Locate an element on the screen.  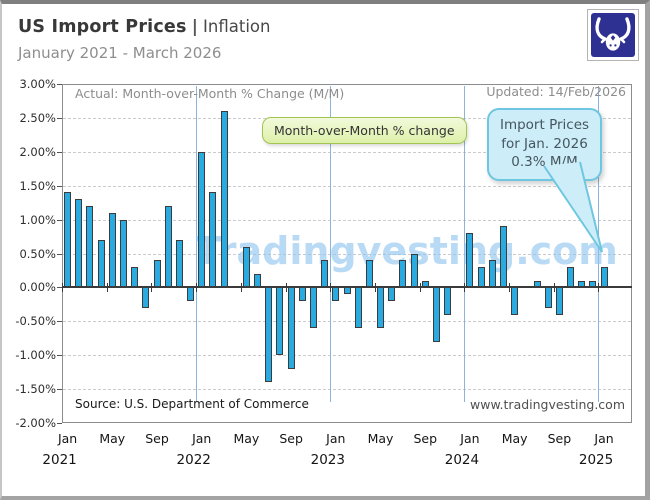
source-note: Source: U.S. Department of Commerce is located at coordinates (192, 404).